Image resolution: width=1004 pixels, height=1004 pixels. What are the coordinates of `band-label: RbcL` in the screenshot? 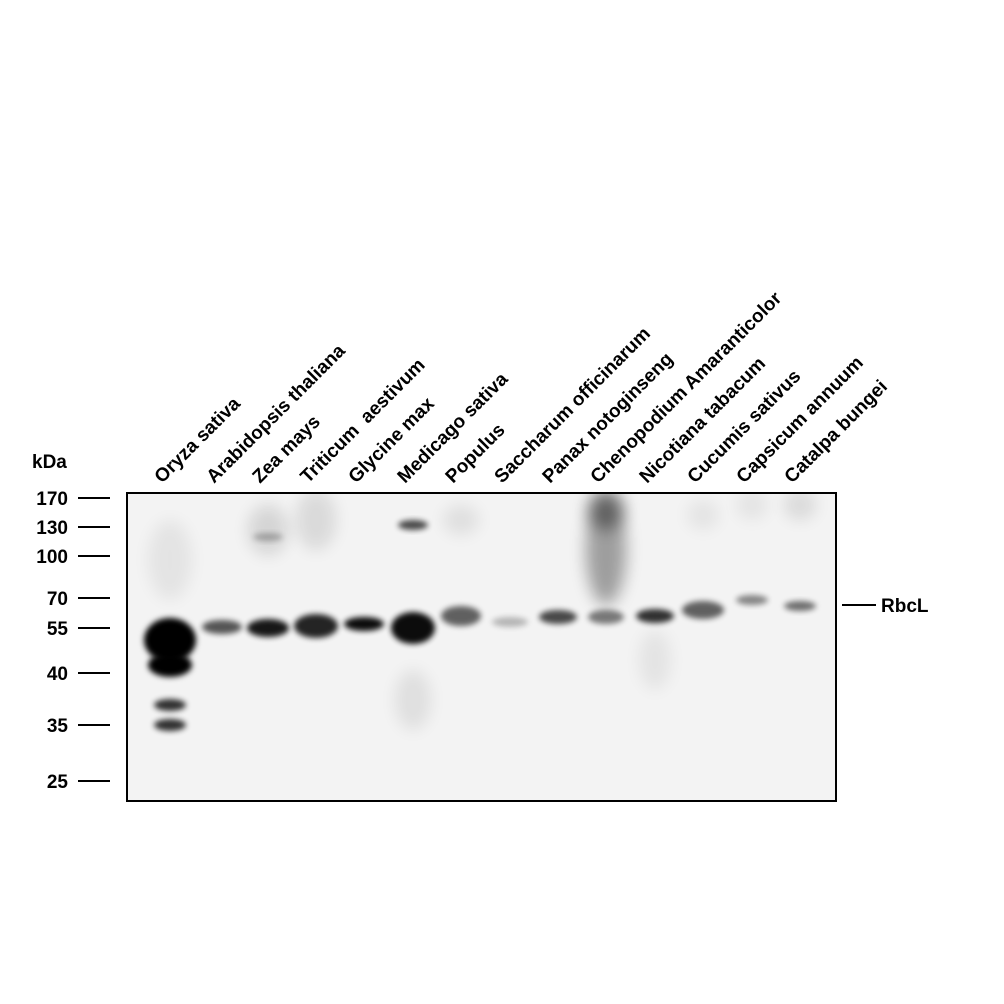 It's located at (905, 606).